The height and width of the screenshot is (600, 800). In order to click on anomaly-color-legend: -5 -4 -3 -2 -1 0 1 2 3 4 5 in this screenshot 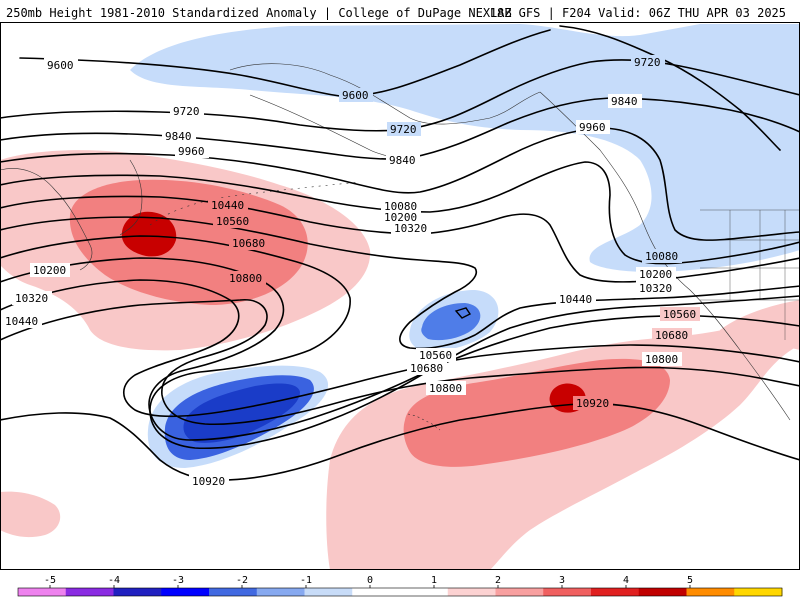, I will do `click(400, 586)`.